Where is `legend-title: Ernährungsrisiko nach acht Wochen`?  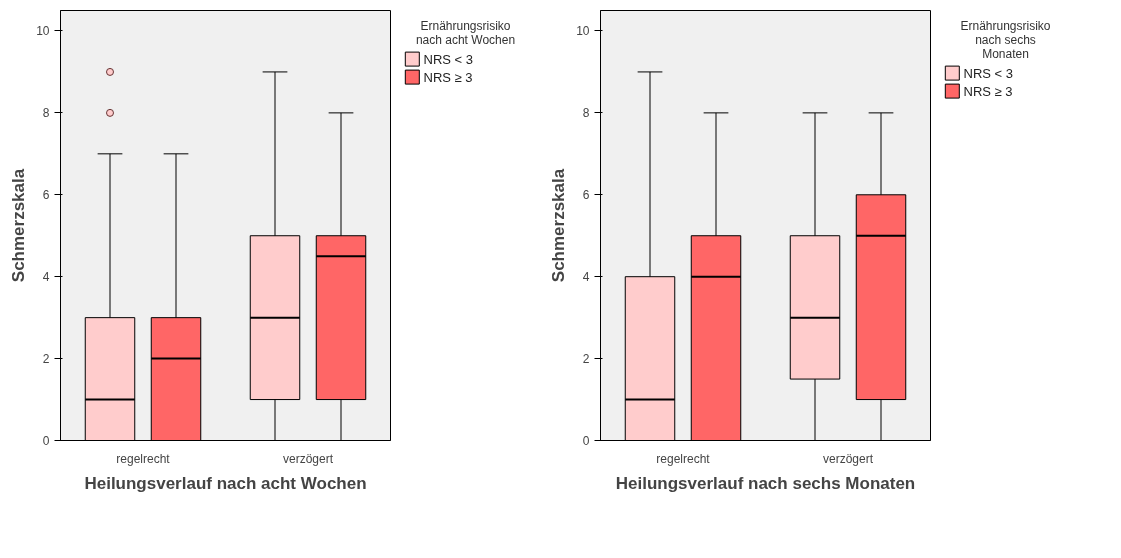
legend-title: Ernährungsrisiko nach acht Wochen is located at coordinates (465, 33).